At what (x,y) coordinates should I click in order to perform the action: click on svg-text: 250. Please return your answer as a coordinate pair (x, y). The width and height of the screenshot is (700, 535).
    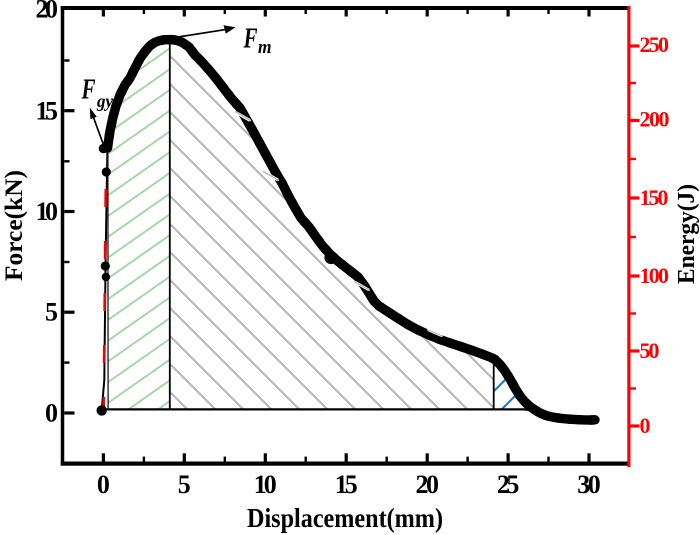
    Looking at the image, I should click on (655, 44).